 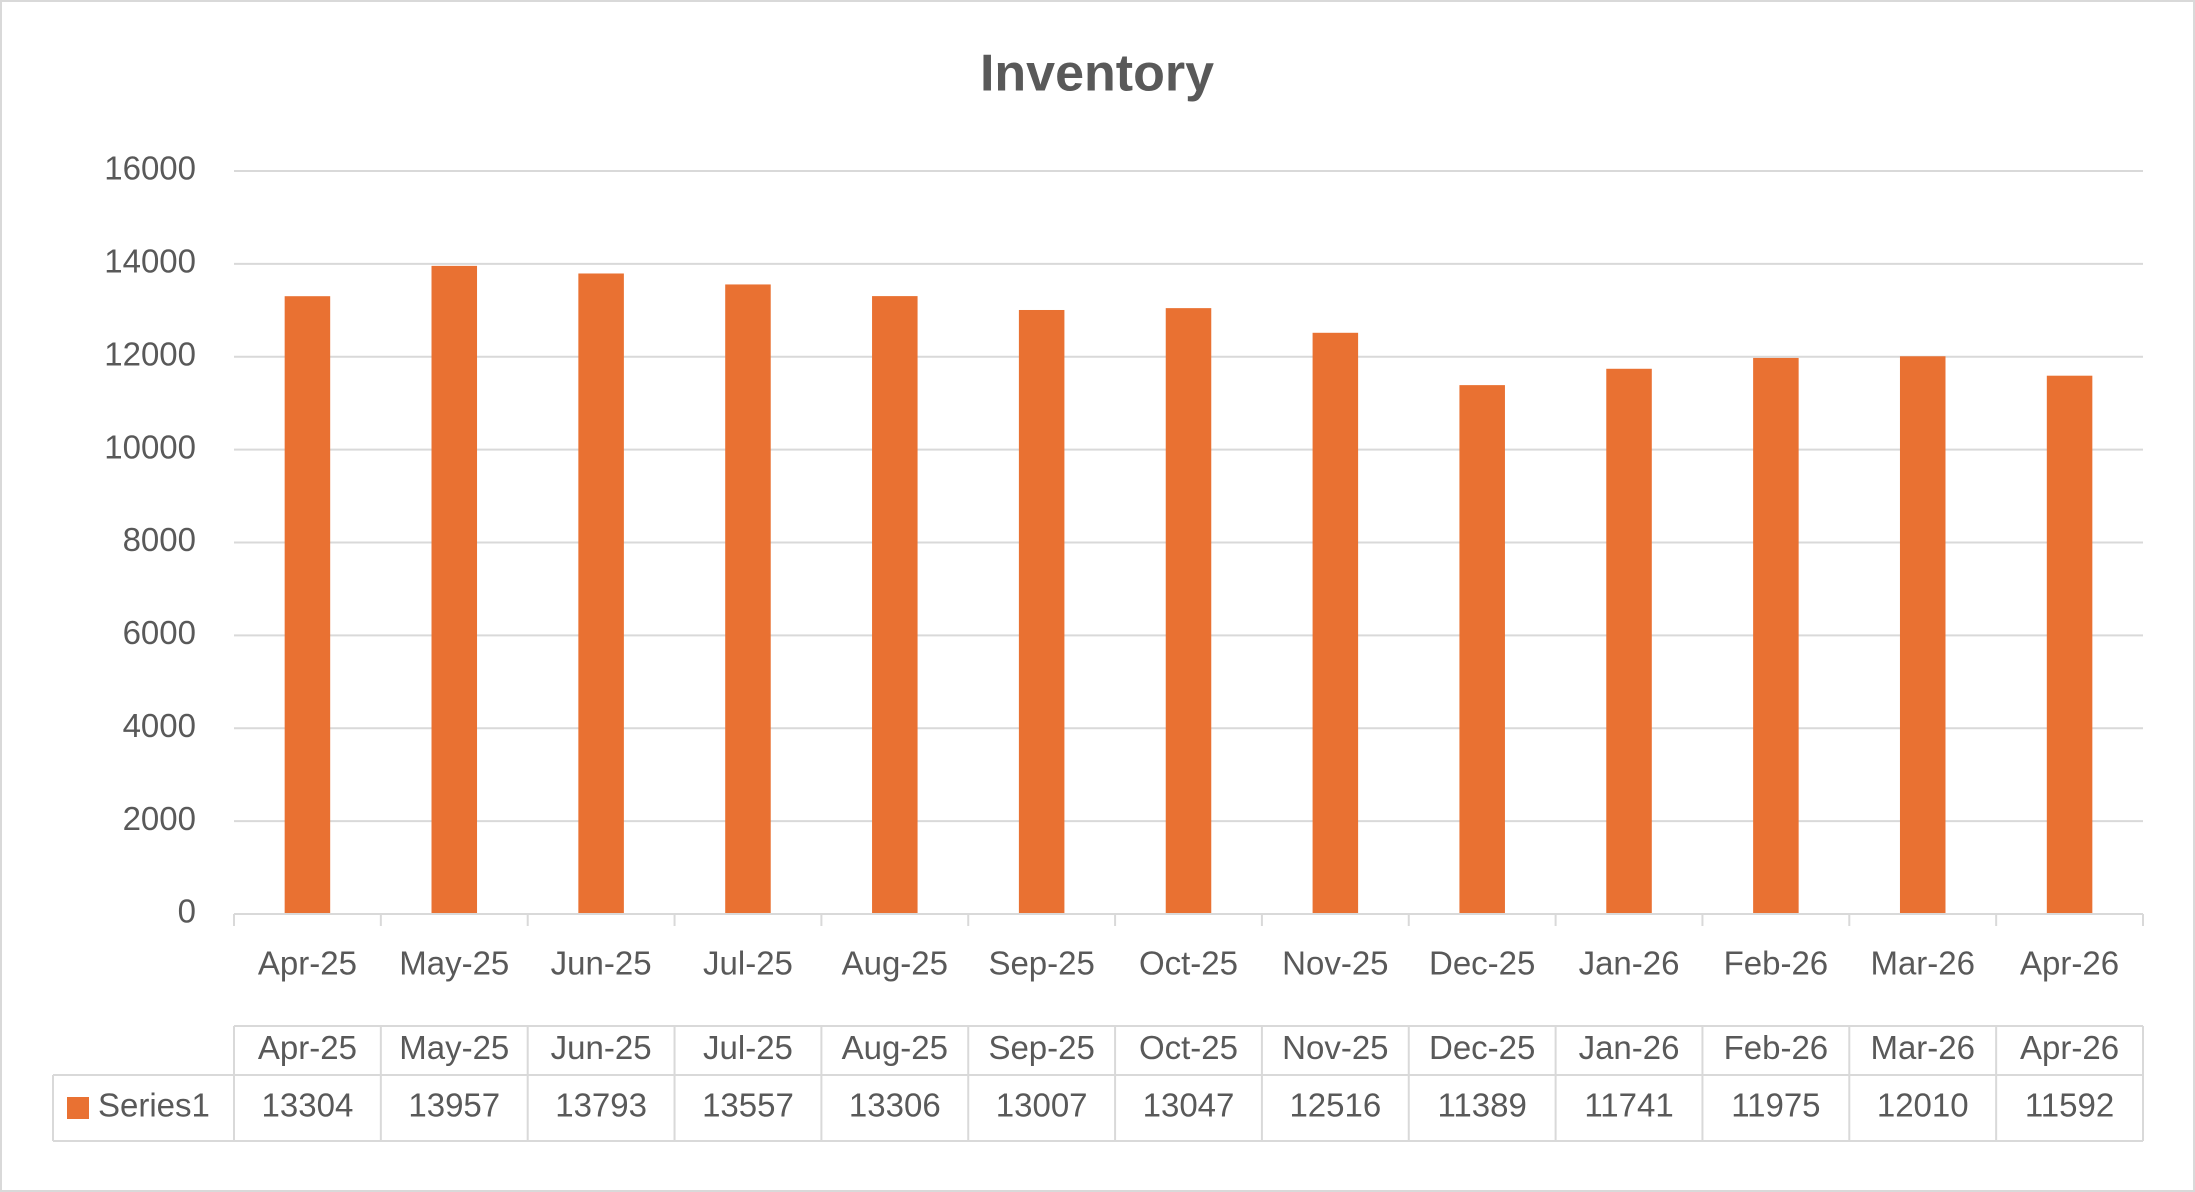 I want to click on table-header: Aug-25, so click(x=895, y=1047).